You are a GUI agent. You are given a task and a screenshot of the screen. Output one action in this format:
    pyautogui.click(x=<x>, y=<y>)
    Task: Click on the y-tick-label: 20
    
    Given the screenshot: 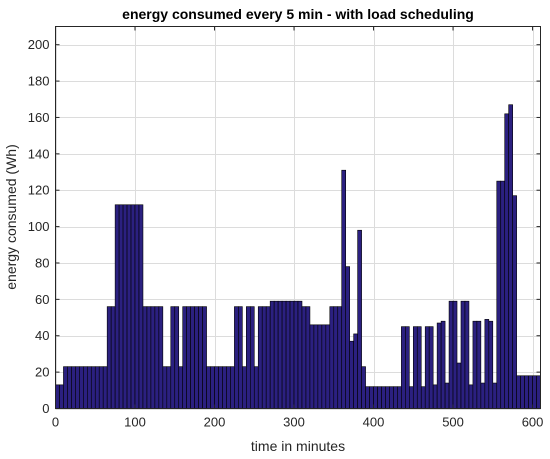 What is the action you would take?
    pyautogui.click(x=42, y=372)
    